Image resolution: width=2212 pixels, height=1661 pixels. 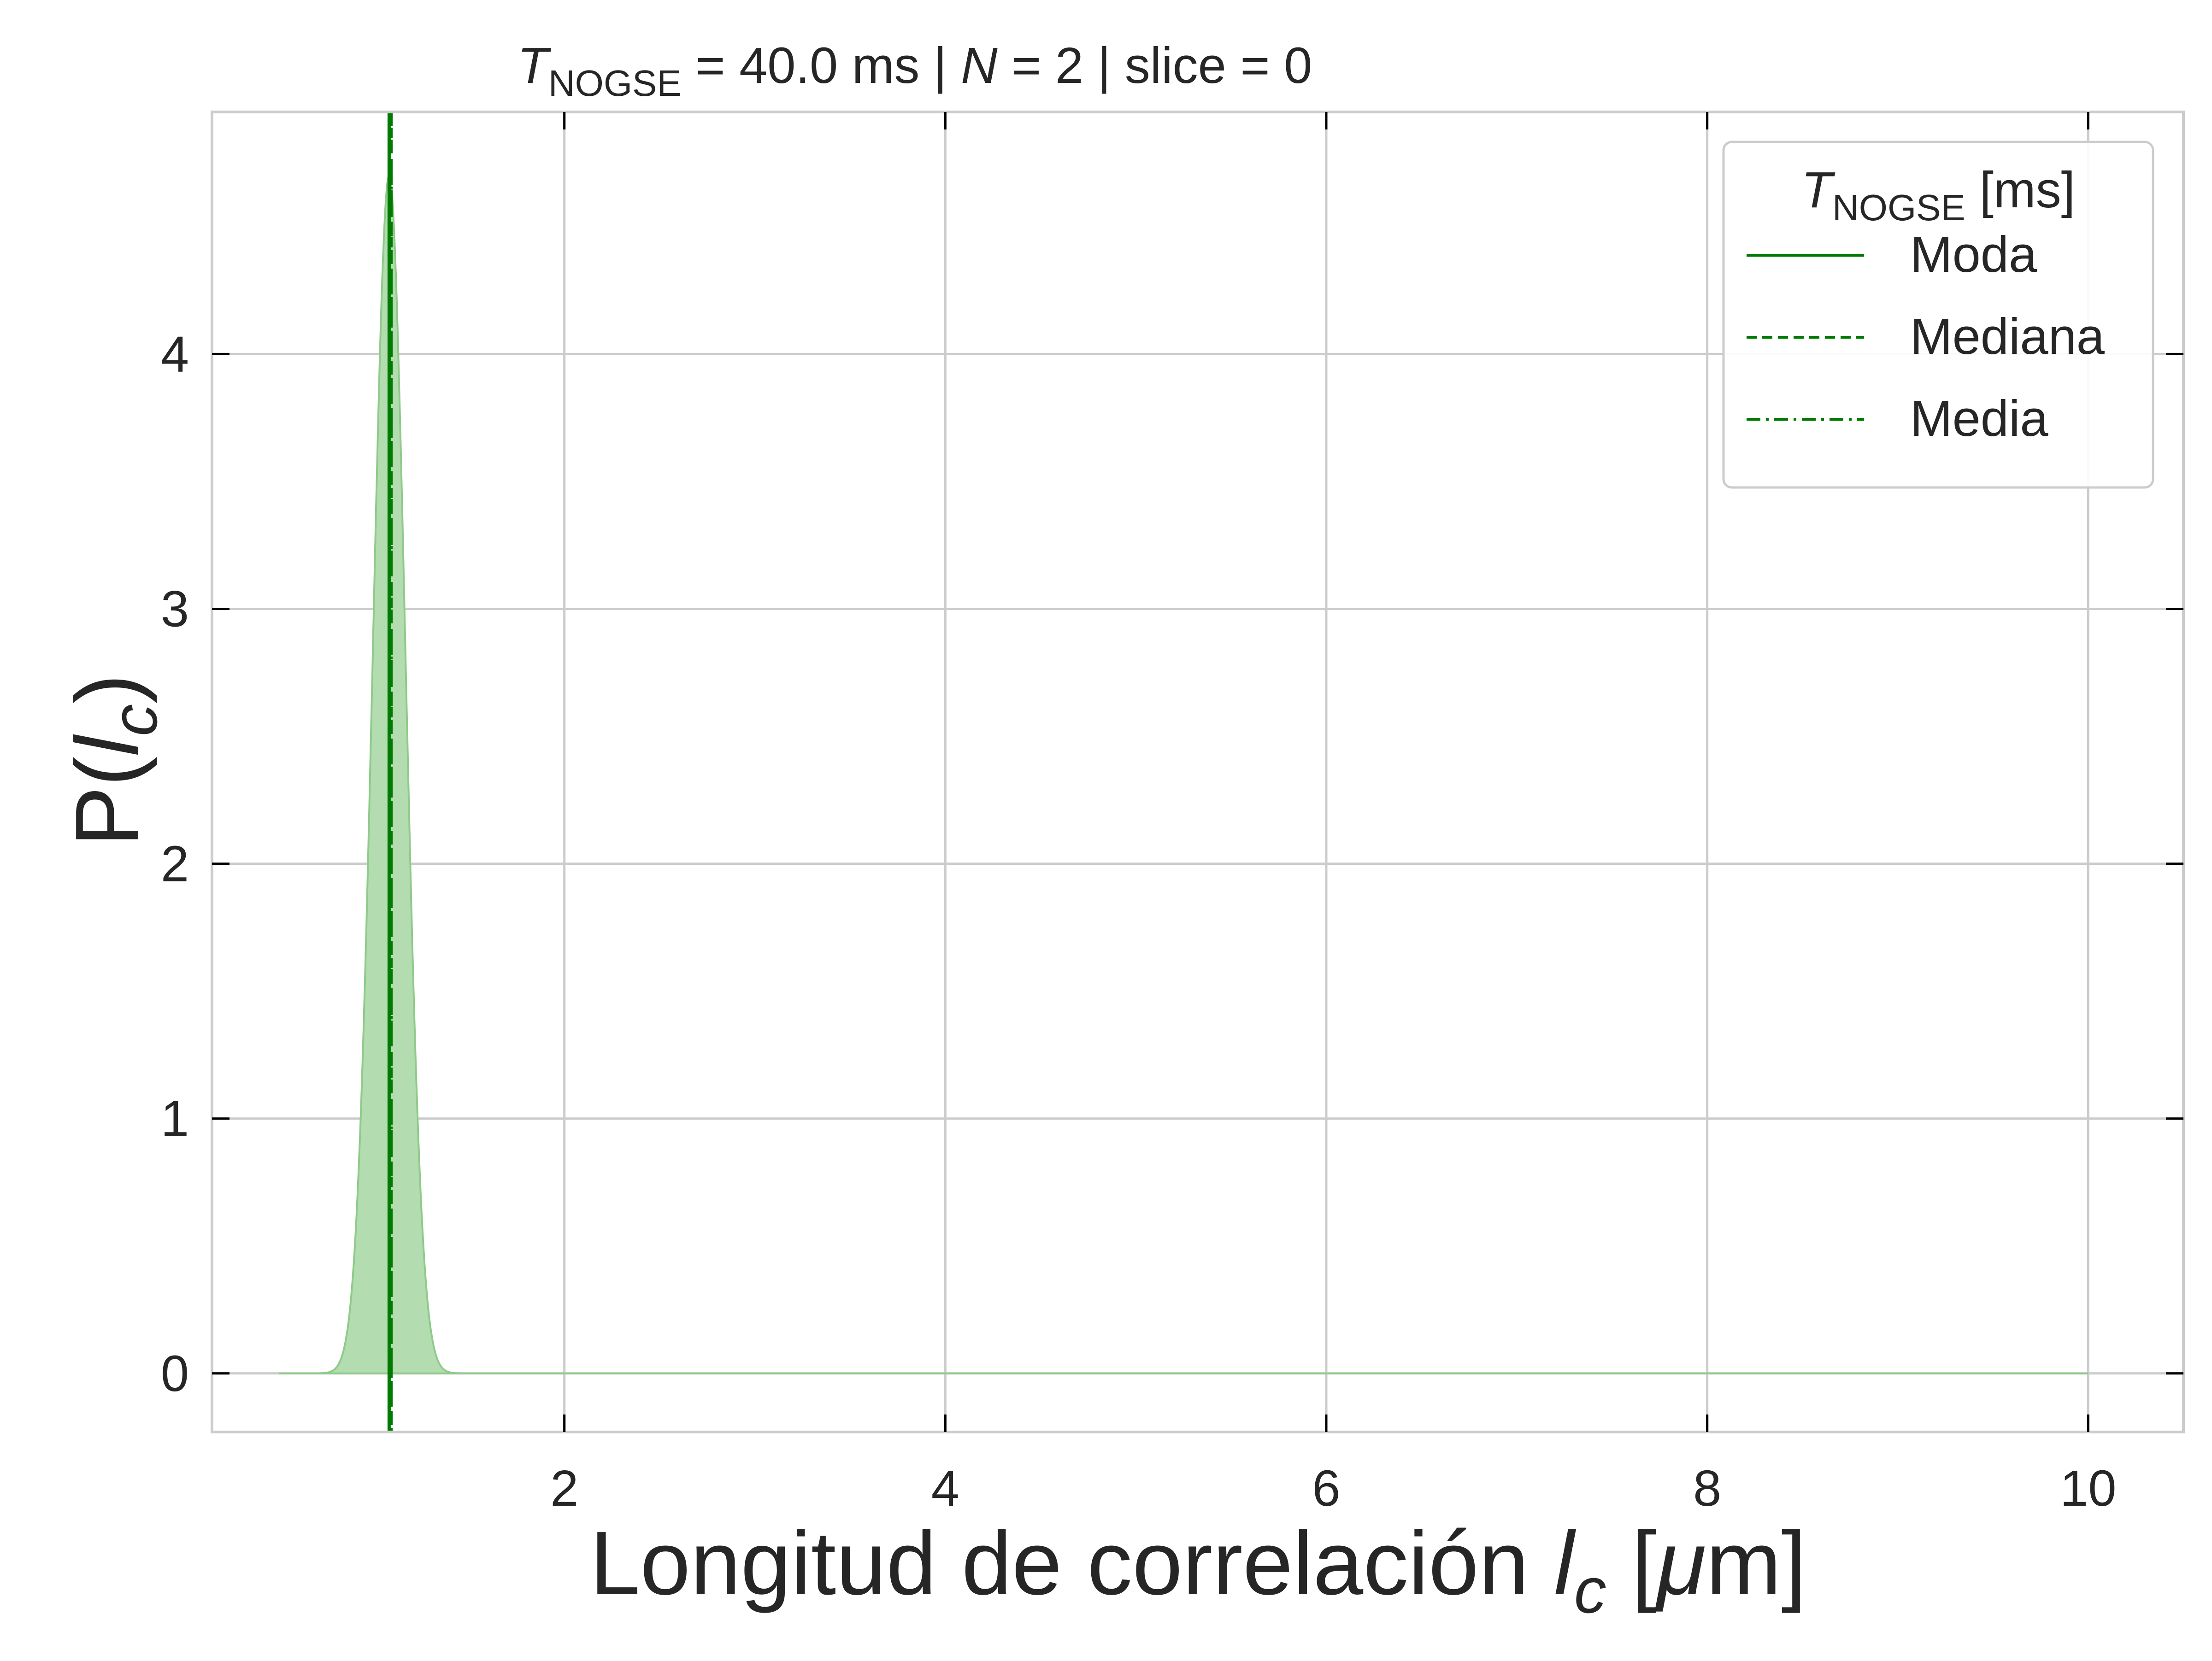 I want to click on y-axis-label: P(lc), so click(x=114, y=760).